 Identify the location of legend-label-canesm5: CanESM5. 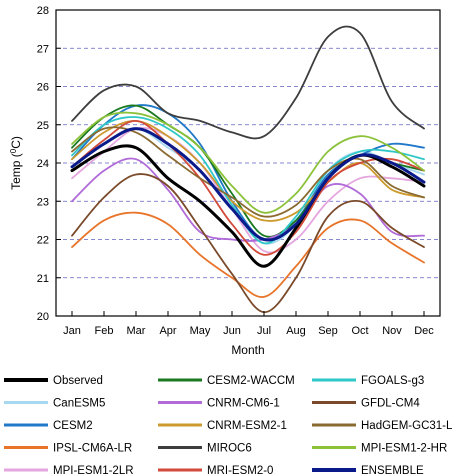
(79, 404).